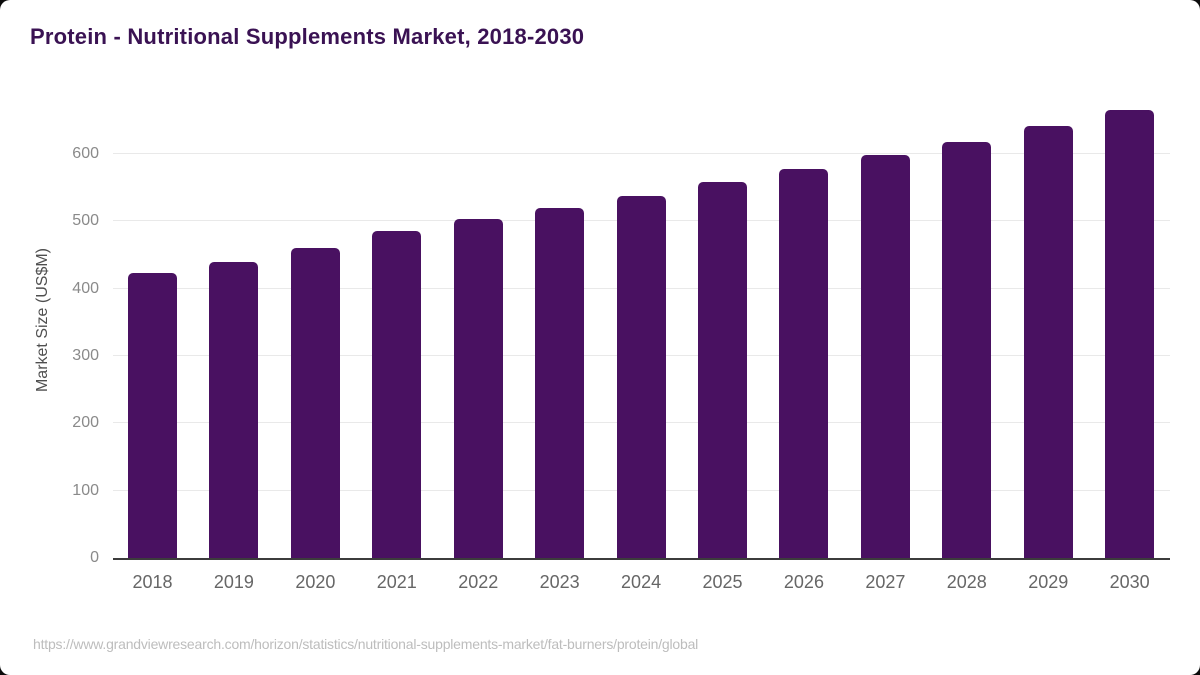 The image size is (1200, 675). What do you see at coordinates (1129, 582) in the screenshot?
I see `x-axis-label: 2030` at bounding box center [1129, 582].